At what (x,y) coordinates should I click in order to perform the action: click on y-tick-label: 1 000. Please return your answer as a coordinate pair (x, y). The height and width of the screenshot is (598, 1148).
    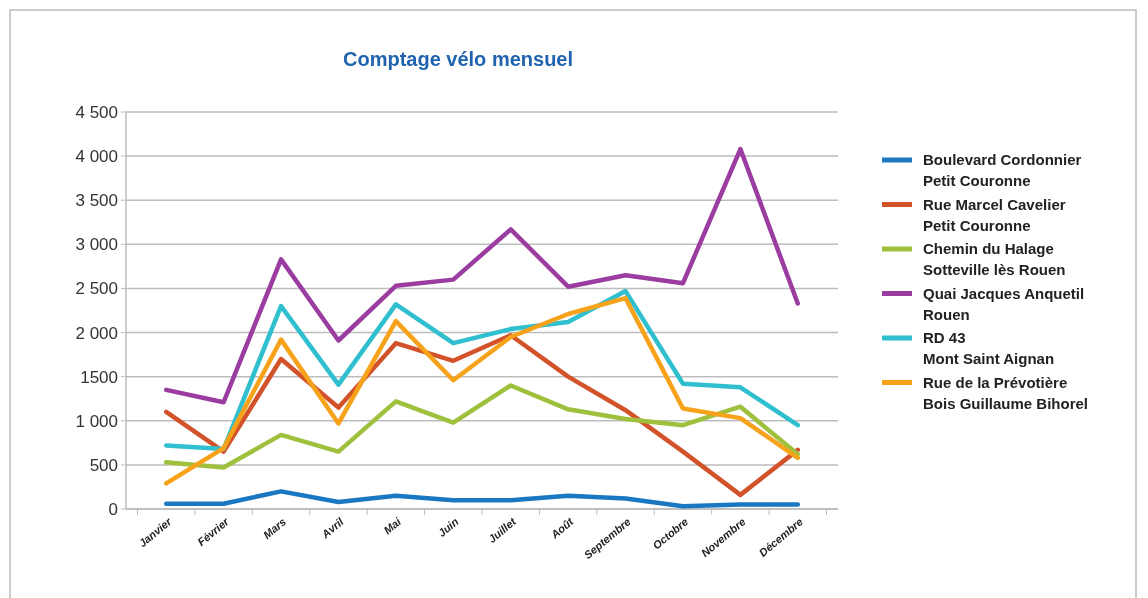
    Looking at the image, I should click on (96, 421).